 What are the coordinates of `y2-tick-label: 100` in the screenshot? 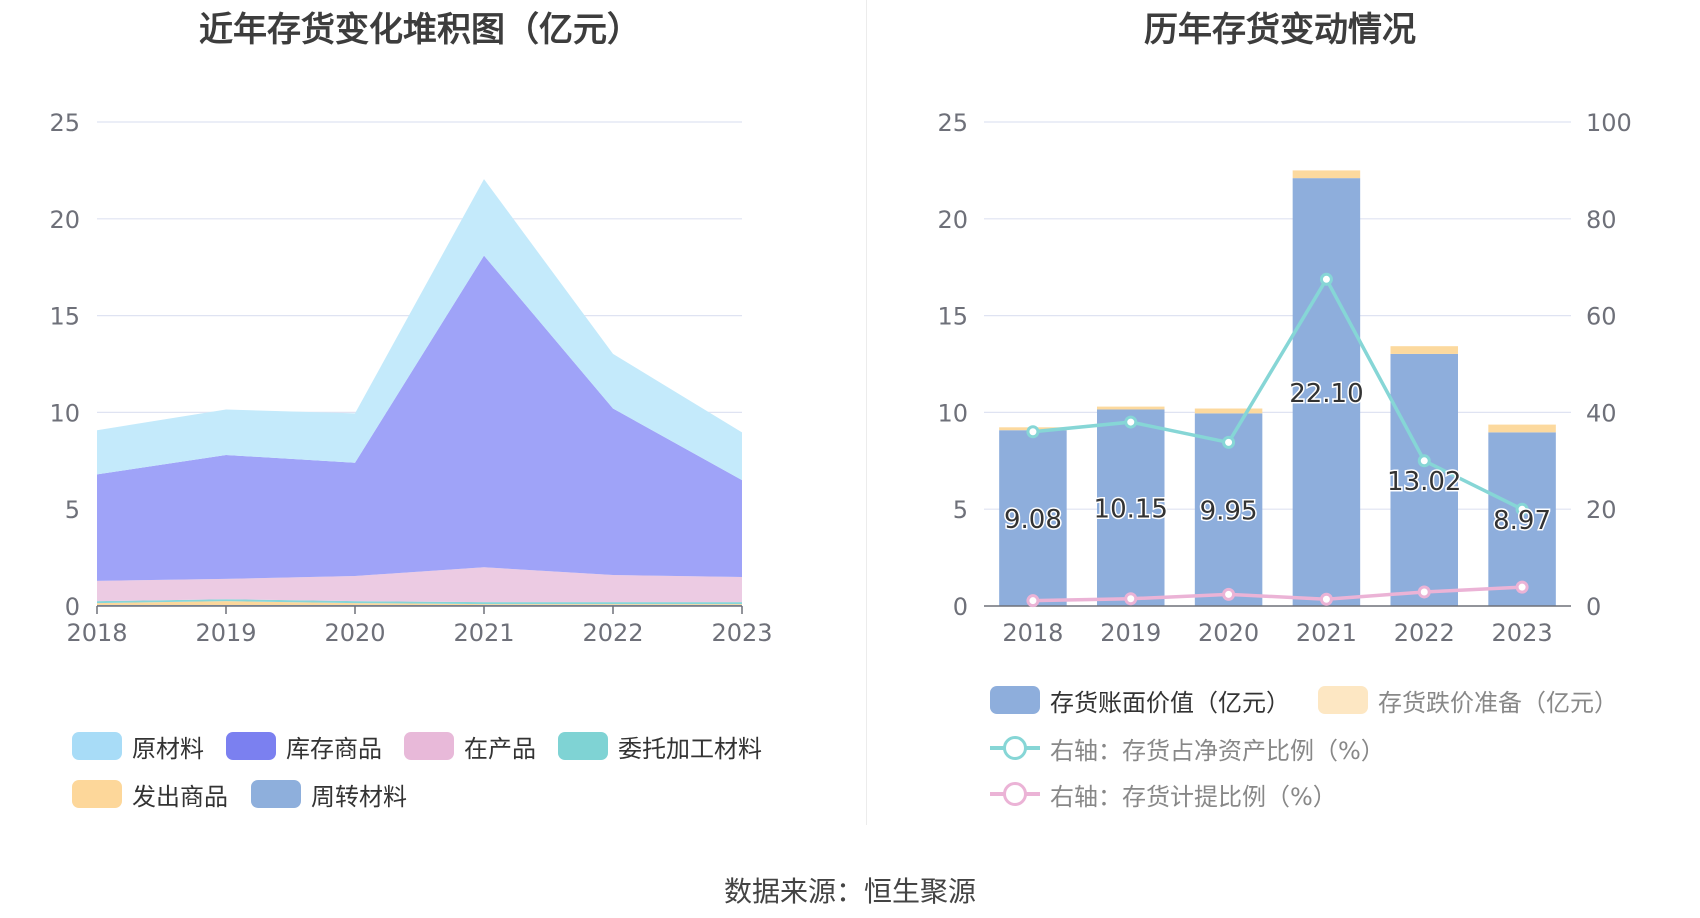 It's located at (1609, 123).